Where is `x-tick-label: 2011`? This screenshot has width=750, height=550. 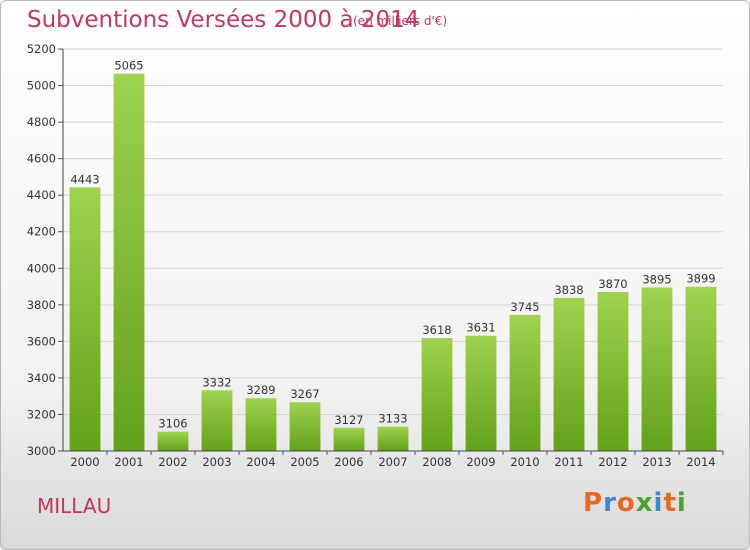
x-tick-label: 2011 is located at coordinates (568, 462).